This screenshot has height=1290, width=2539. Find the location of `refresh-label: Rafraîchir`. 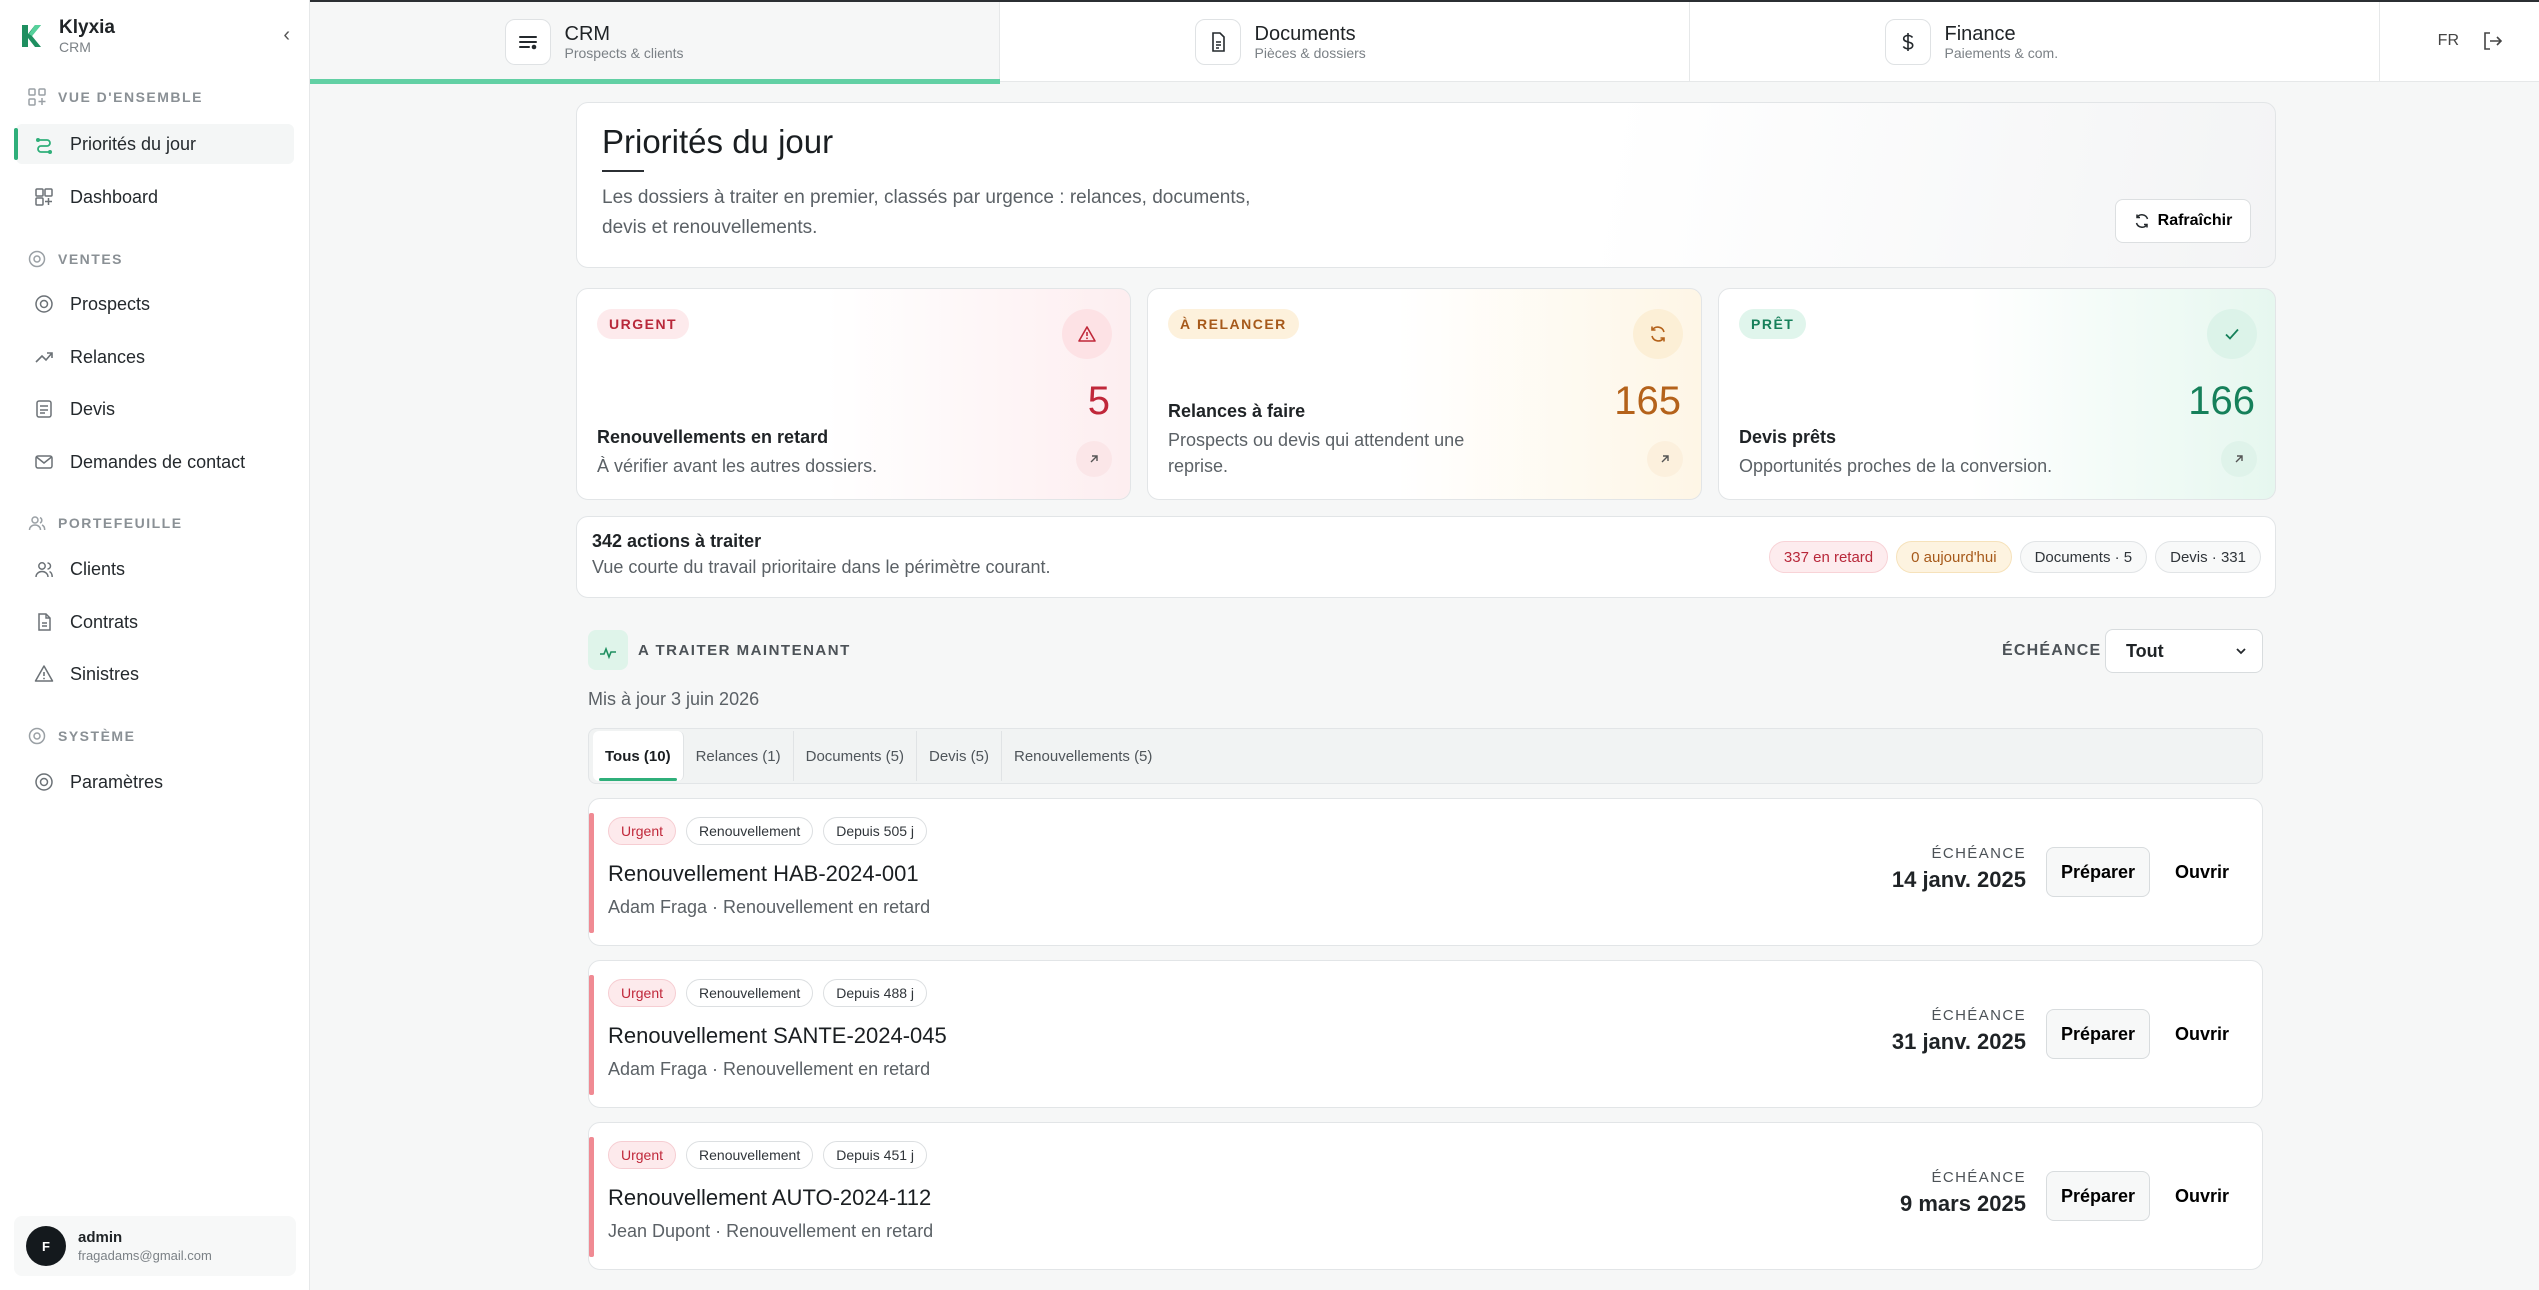

refresh-label: Rafraîchir is located at coordinates (2195, 220).